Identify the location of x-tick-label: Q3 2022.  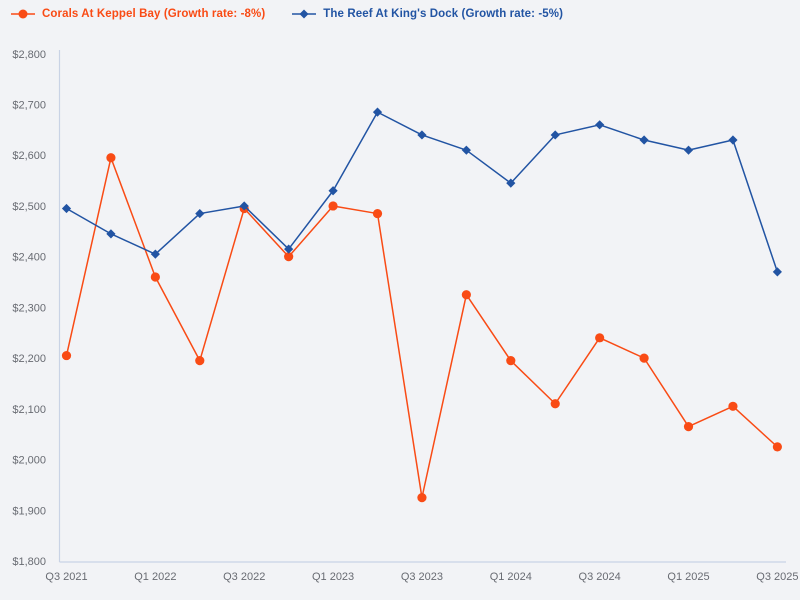
(244, 577).